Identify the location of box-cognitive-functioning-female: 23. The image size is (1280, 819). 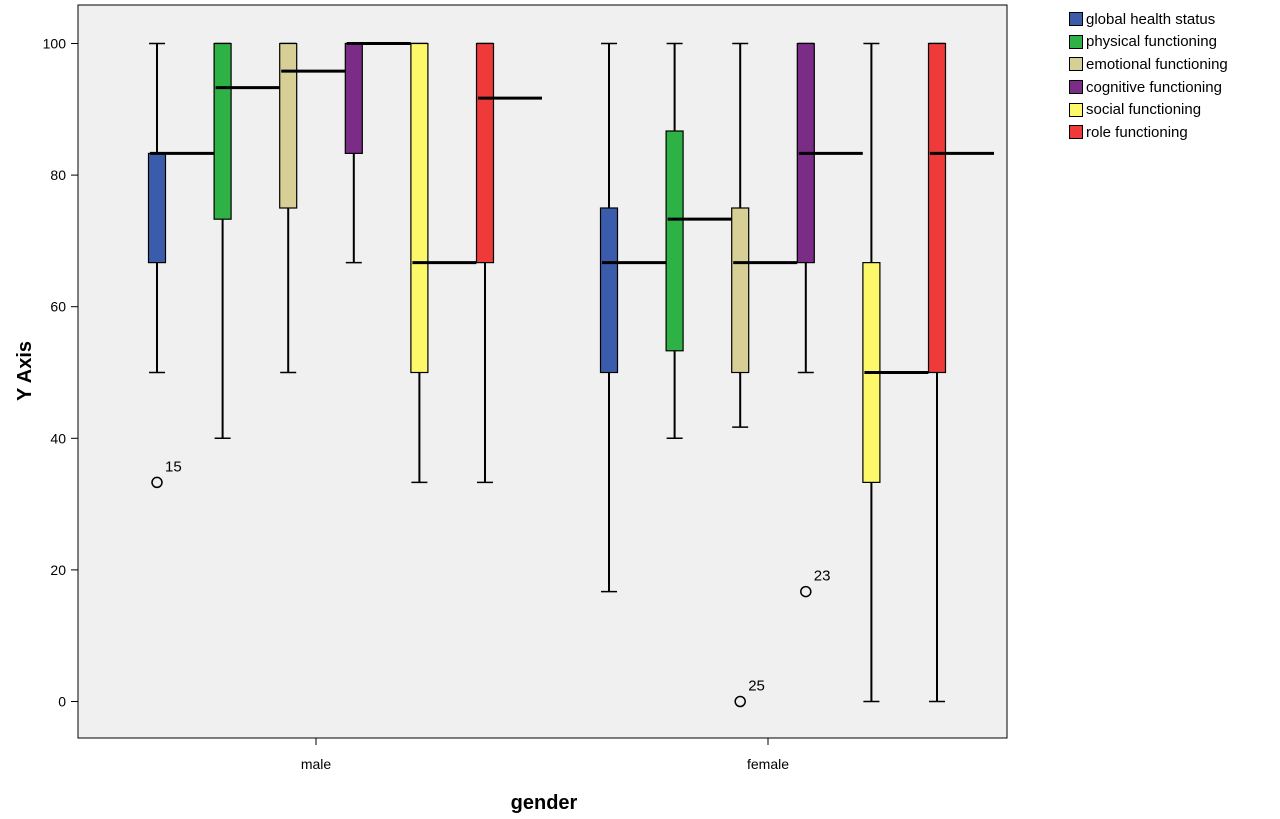
(829, 320).